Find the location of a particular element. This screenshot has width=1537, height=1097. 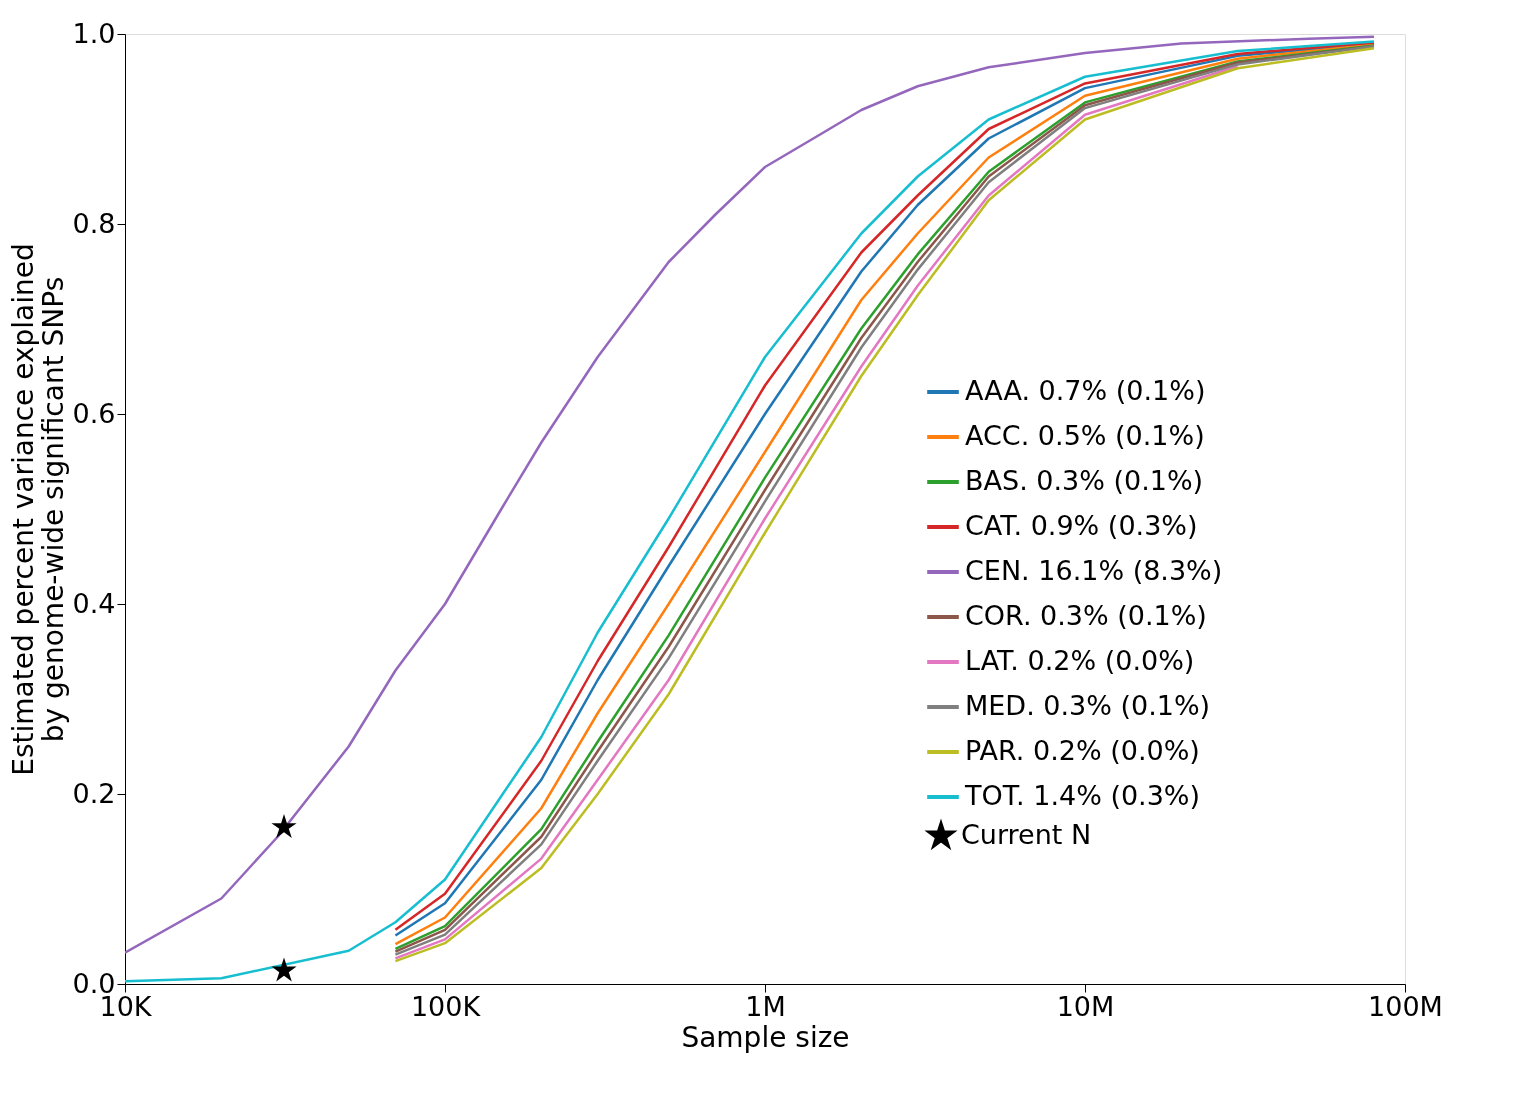

y-tick-label: 0.2 is located at coordinates (94, 793).